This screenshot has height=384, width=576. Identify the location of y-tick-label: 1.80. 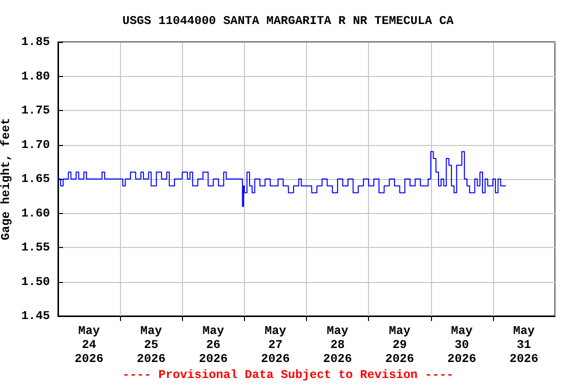
(35, 76).